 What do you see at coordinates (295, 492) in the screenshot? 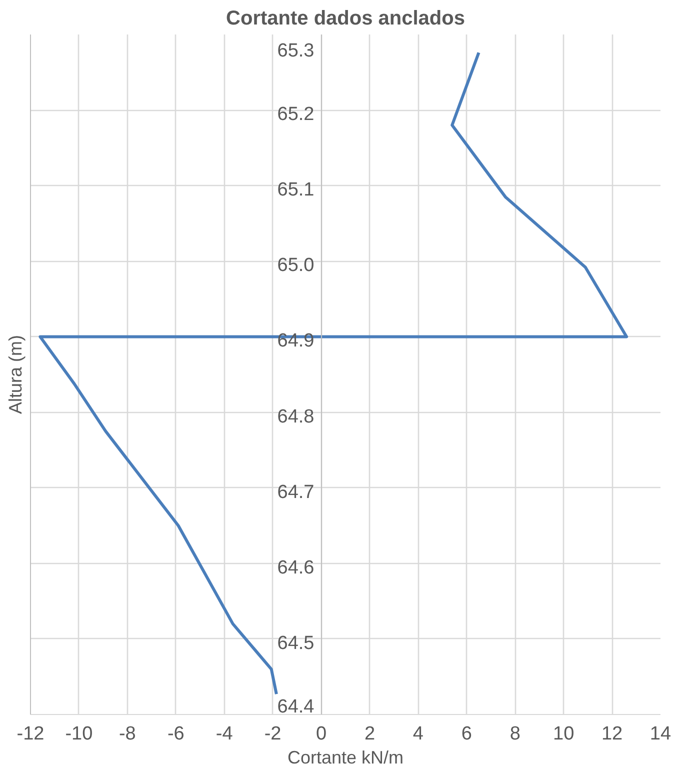
I see `y-tick-label: 64.7` at bounding box center [295, 492].